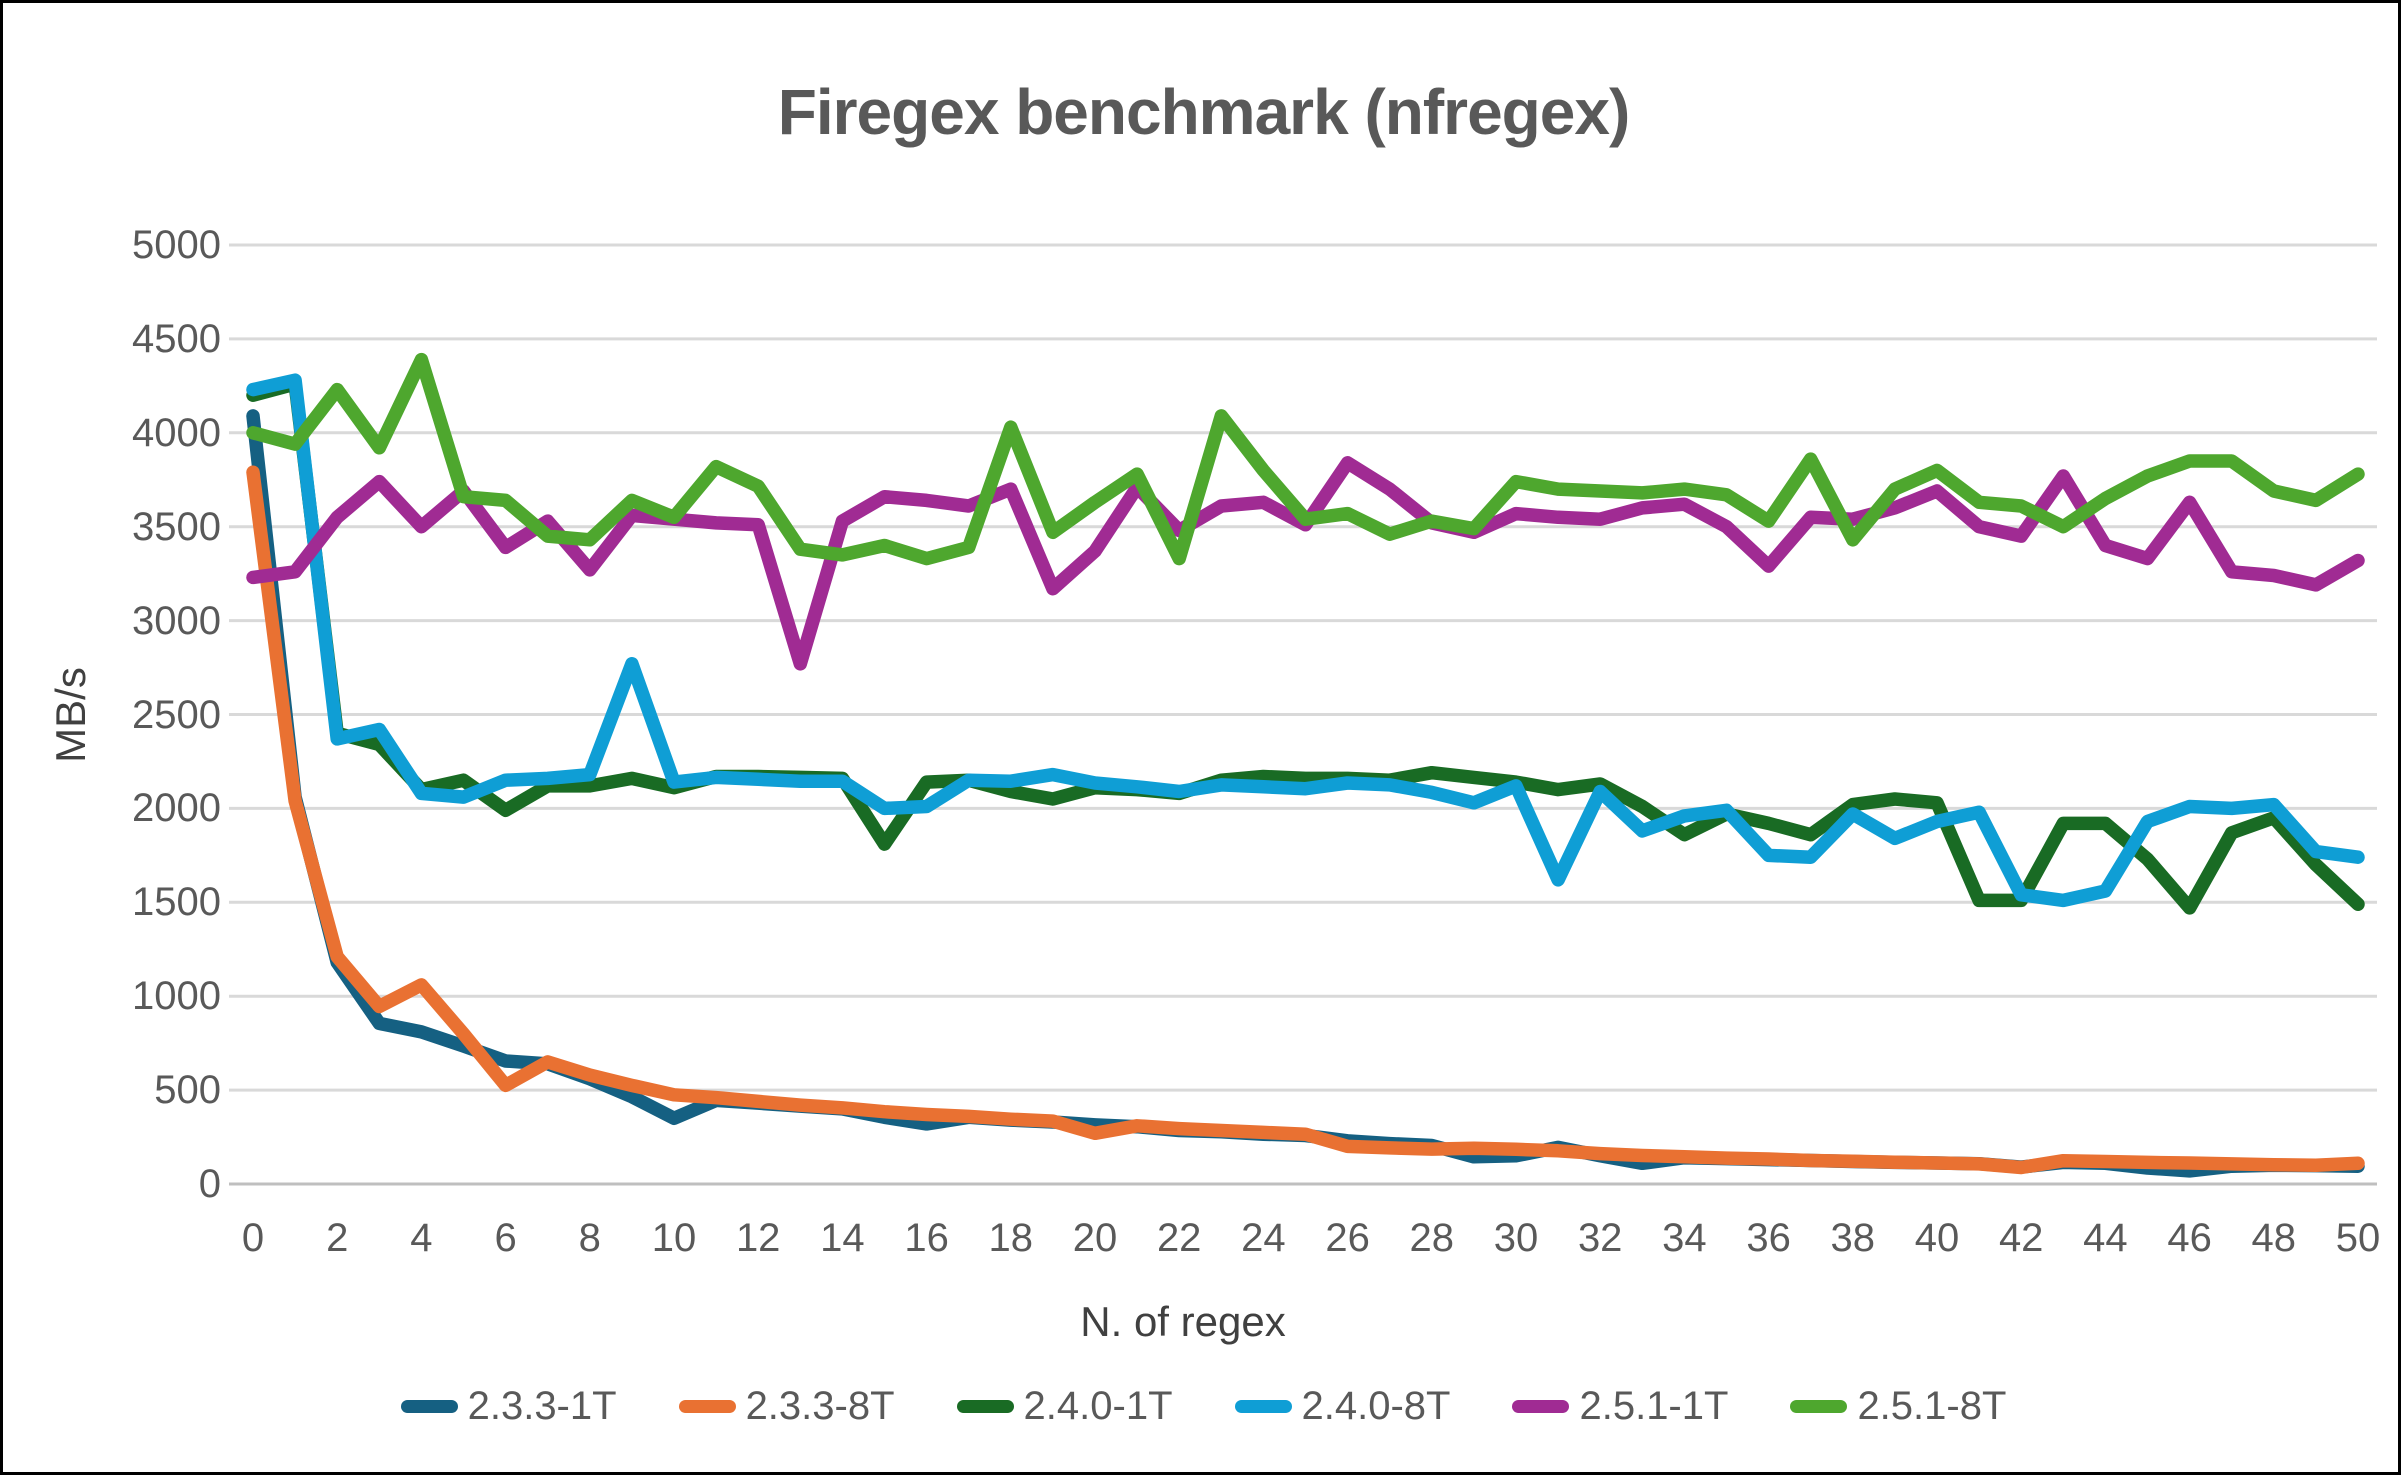  I want to click on legend-label: 2.3.3-1T, so click(542, 1406).